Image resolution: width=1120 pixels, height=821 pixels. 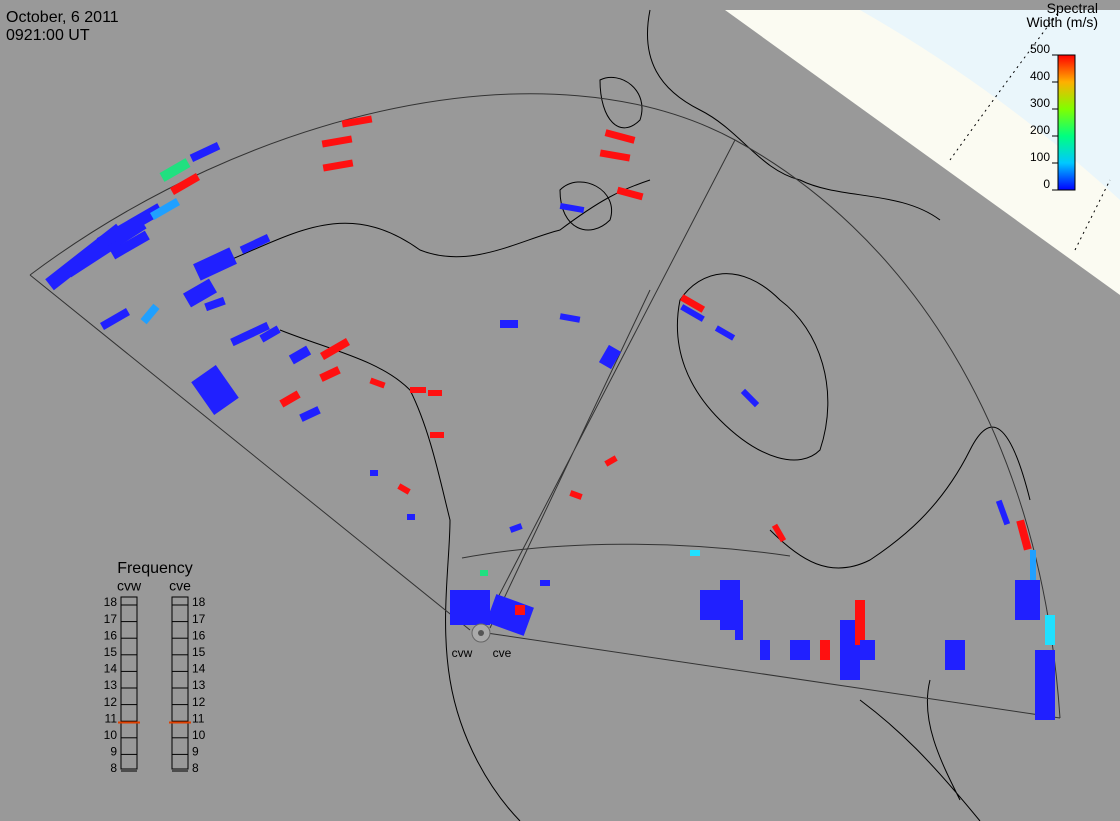 What do you see at coordinates (199, 602) in the screenshot?
I see `frequency-tick-label: 18` at bounding box center [199, 602].